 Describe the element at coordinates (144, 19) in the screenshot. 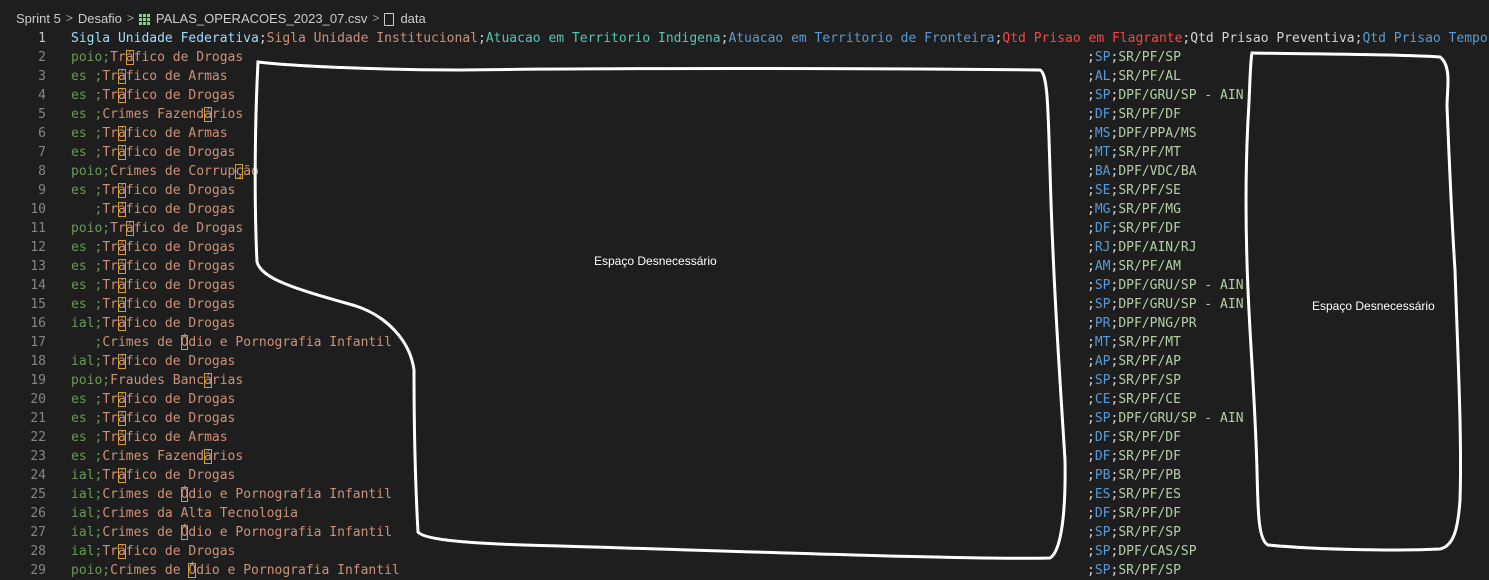

I see `csv-file-icon` at that location.